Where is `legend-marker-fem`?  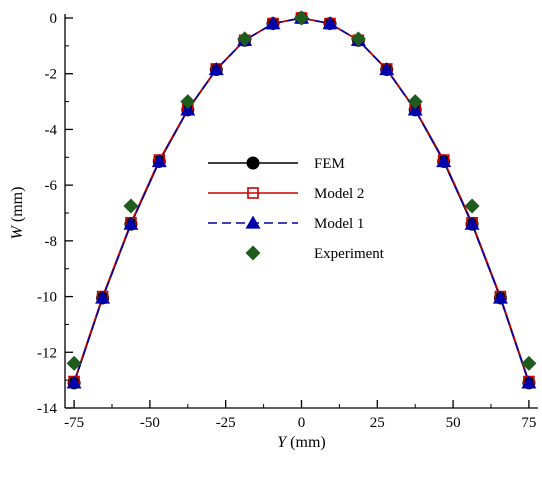 legend-marker-fem is located at coordinates (253, 163).